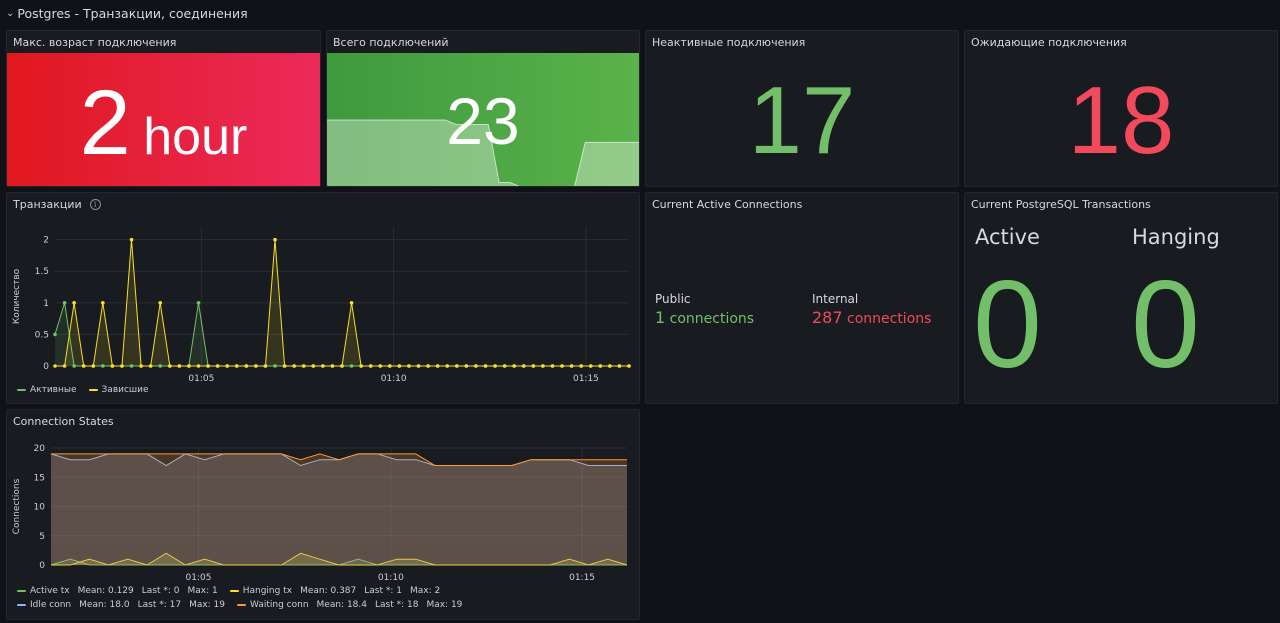 The width and height of the screenshot is (1280, 623). Describe the element at coordinates (1061, 204) in the screenshot. I see `panel-title: Current PostgreSQL Transactions` at that location.